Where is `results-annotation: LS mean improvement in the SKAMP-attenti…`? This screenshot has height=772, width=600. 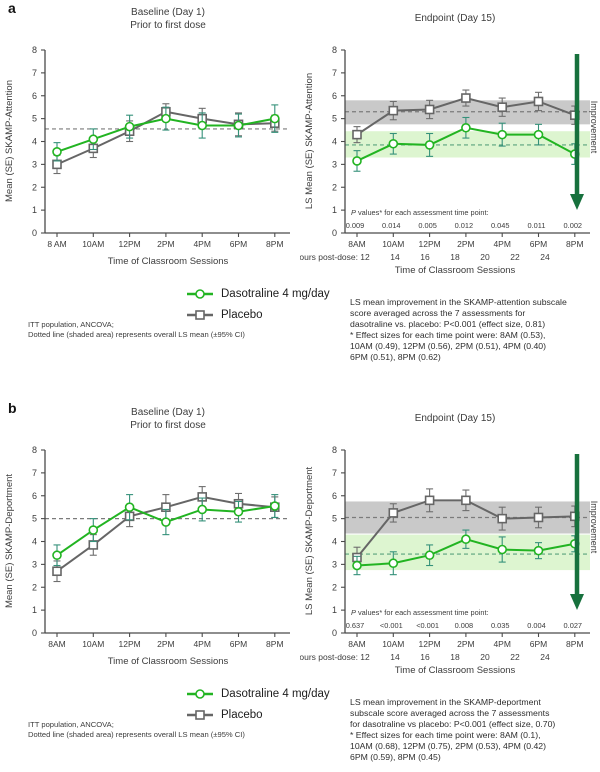
results-annotation: LS mean improvement in the SKAMP-attenti… is located at coordinates (458, 329).